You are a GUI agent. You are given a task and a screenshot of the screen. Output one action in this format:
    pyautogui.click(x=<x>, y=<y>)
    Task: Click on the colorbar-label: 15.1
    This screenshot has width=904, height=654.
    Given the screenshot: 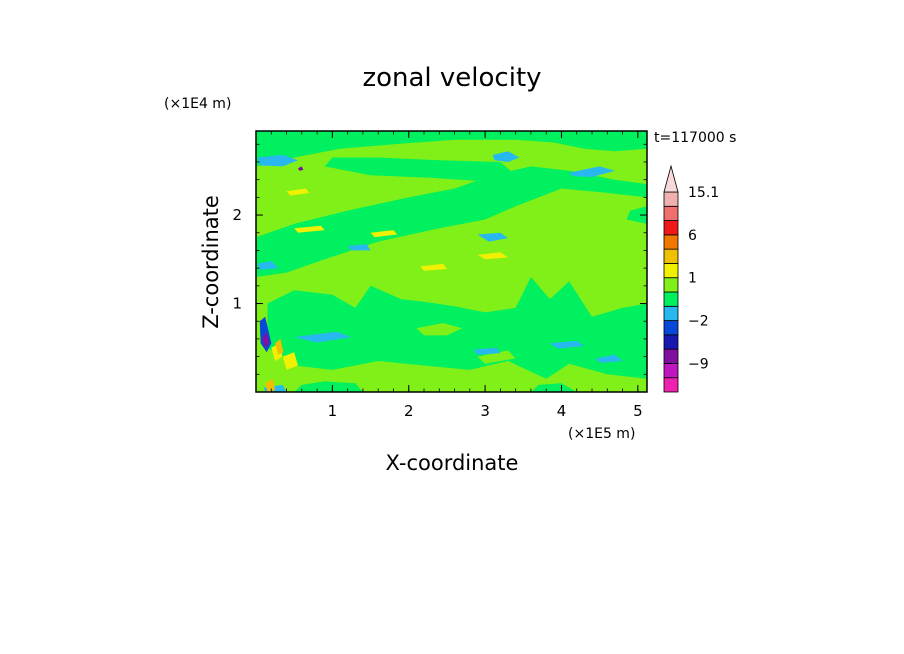 What is the action you would take?
    pyautogui.click(x=703, y=193)
    